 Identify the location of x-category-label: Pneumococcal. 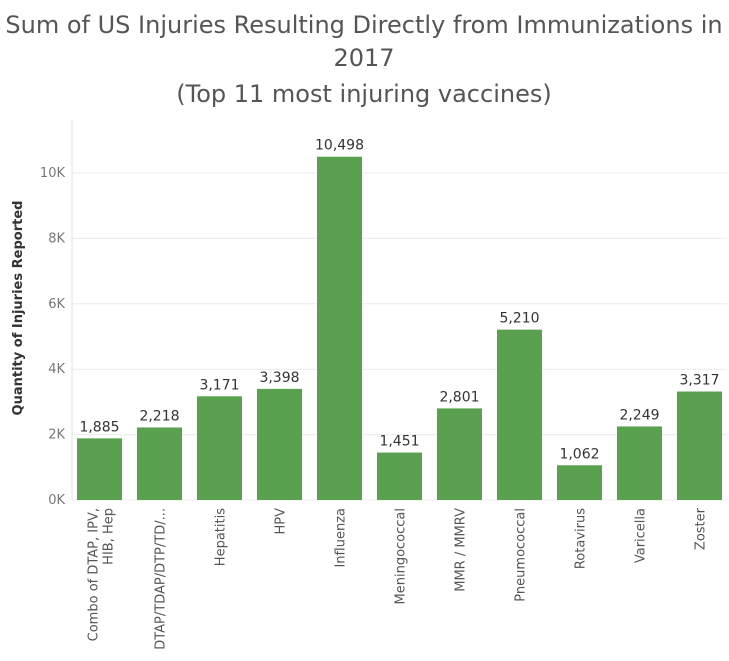
(521, 555).